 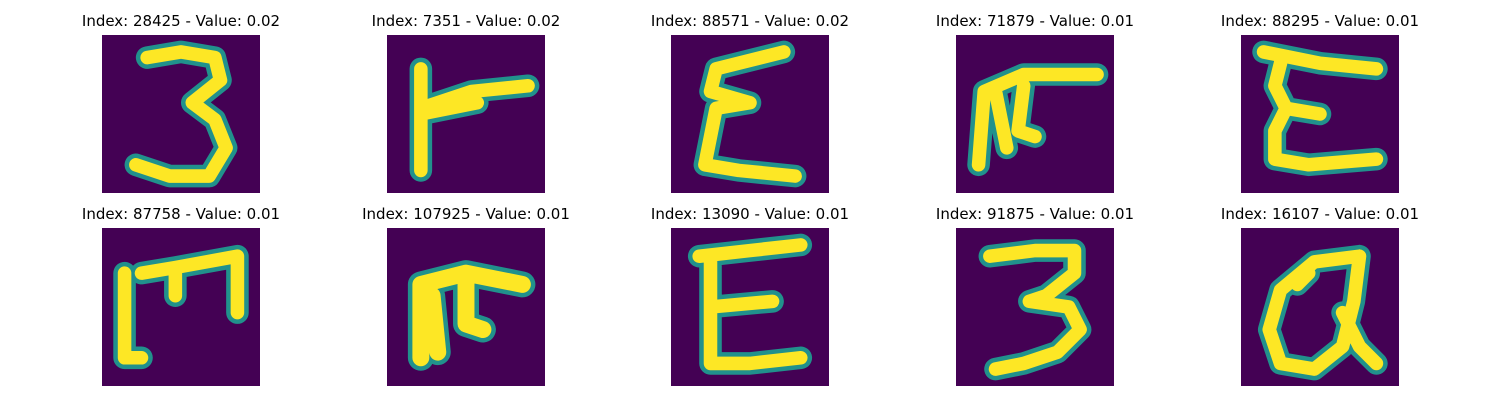 I want to click on panel-title: Index: 88295 - Value: 0.01, so click(x=1320, y=21).